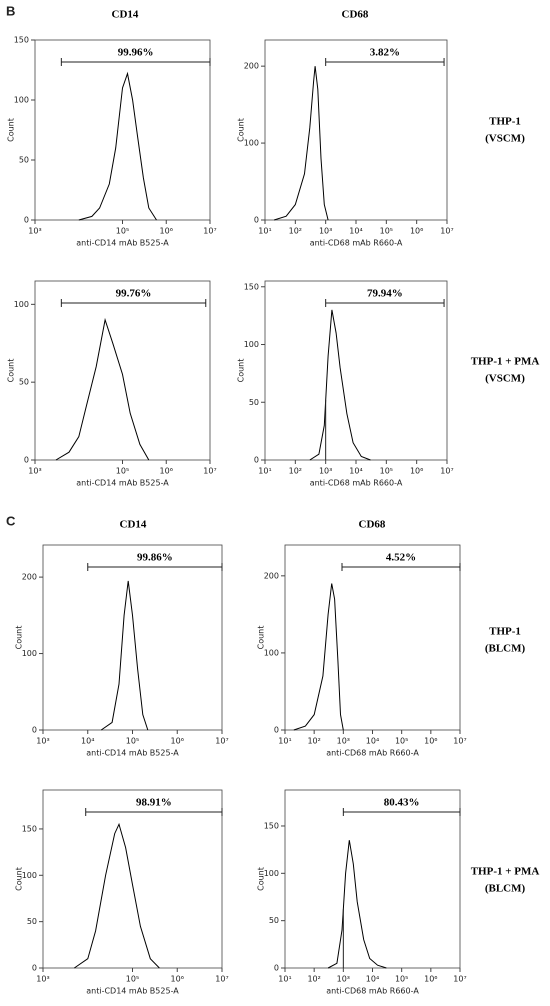 This screenshot has width=550, height=1006. What do you see at coordinates (401, 558) in the screenshot?
I see `gate-label: 4.52%` at bounding box center [401, 558].